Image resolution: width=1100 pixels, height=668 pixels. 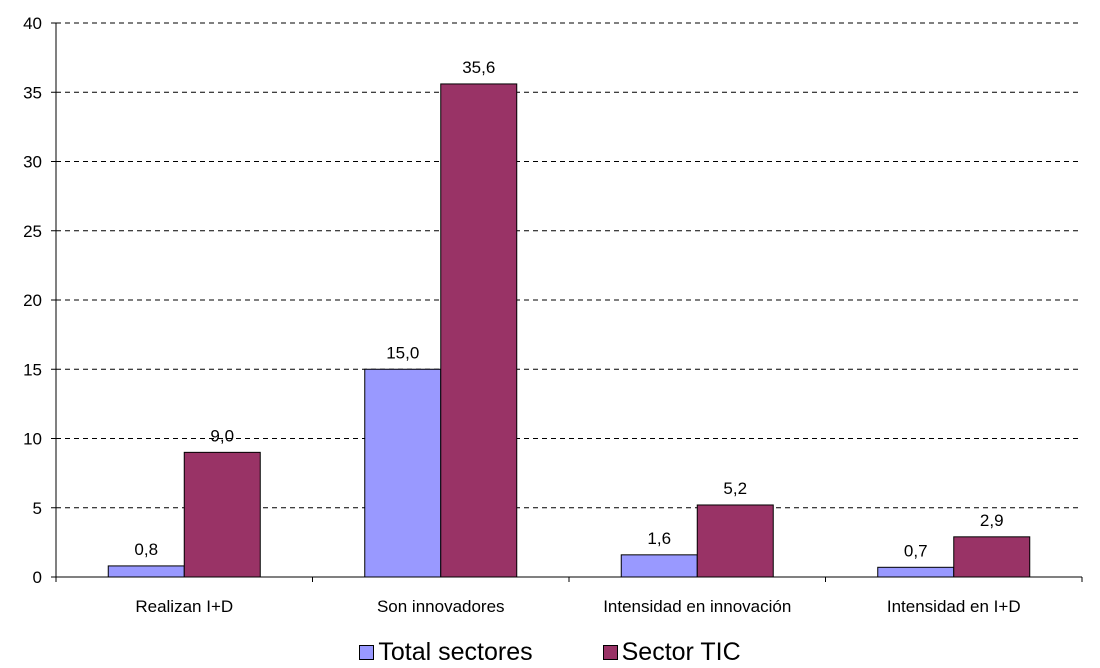 What do you see at coordinates (735, 488) in the screenshot?
I see `data-label: 5,2` at bounding box center [735, 488].